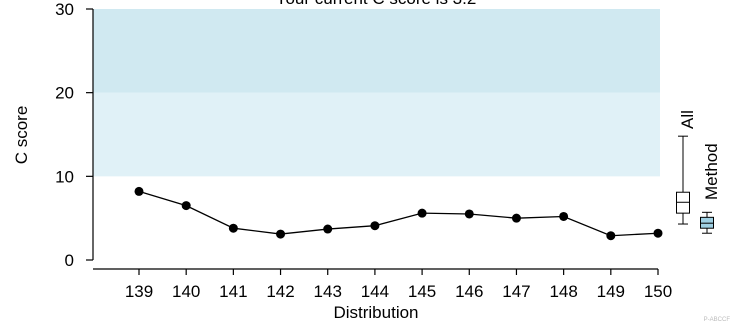  I want to click on boxplot-all: All, so click(686, 167).